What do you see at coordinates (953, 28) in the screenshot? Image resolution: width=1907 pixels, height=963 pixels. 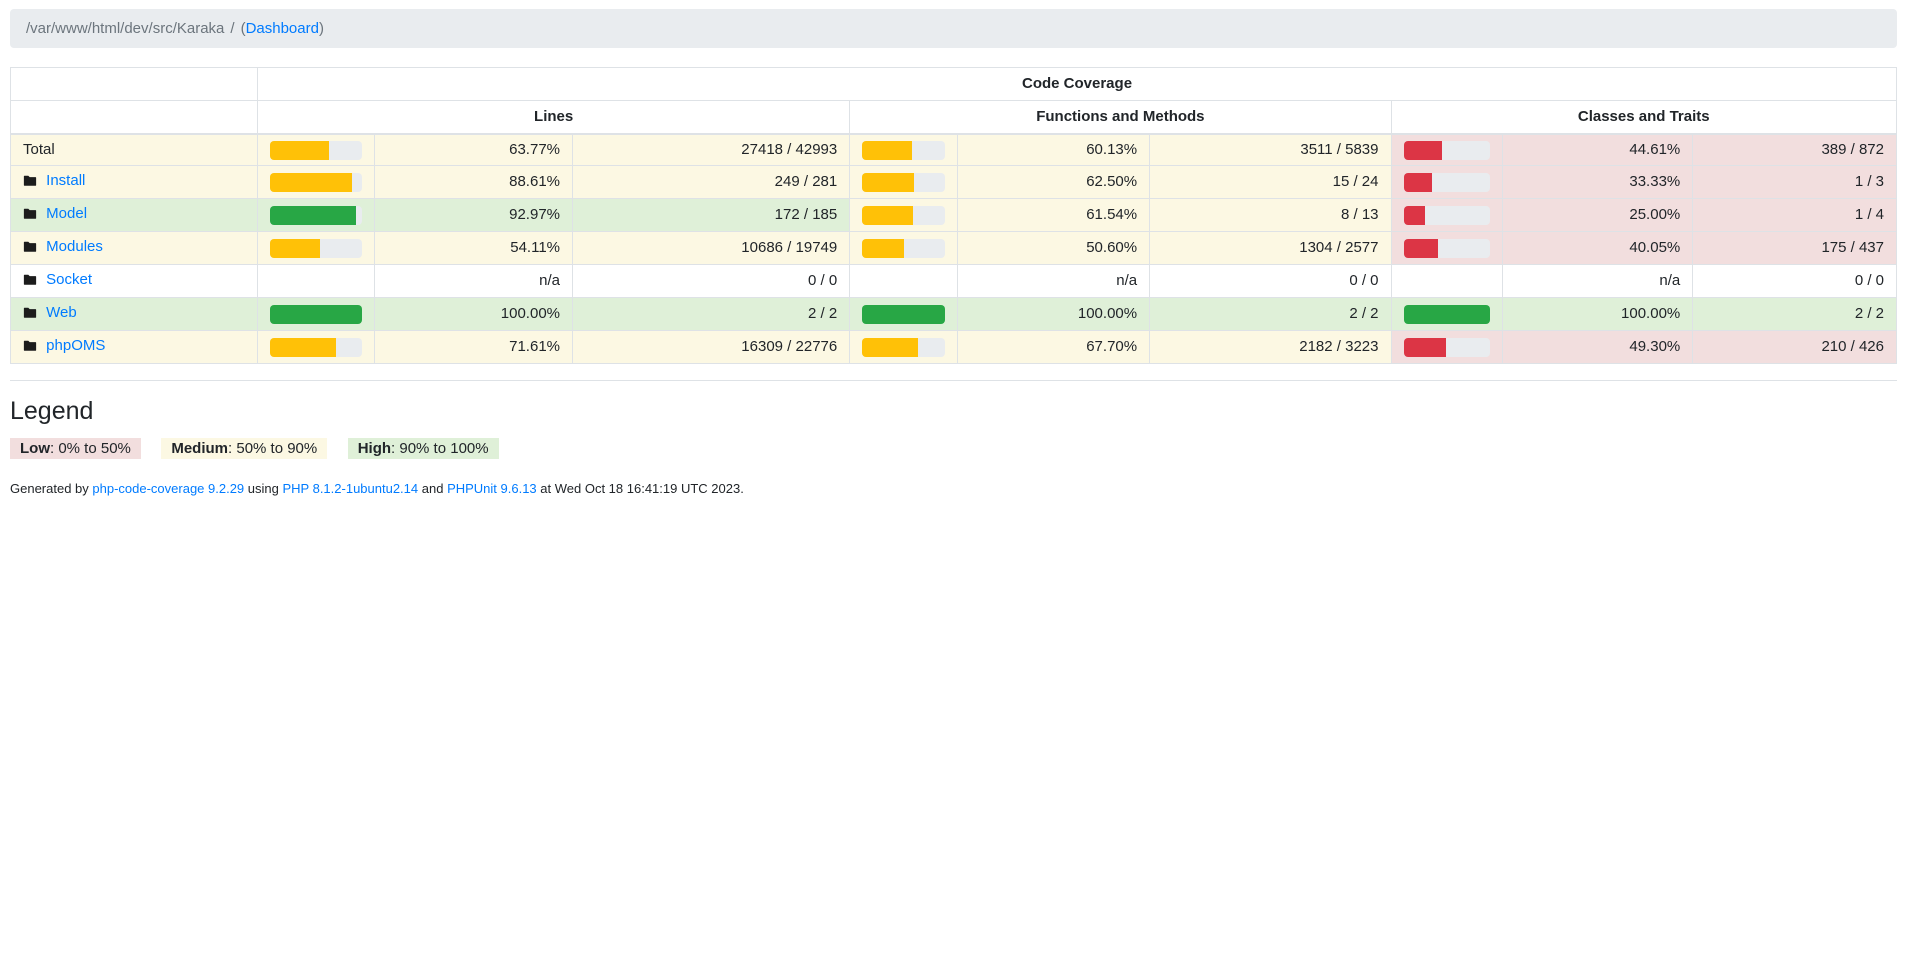 I see `breadcrumb: /var/www/html/dev/src/Karaka / (Dashboard)` at bounding box center [953, 28].